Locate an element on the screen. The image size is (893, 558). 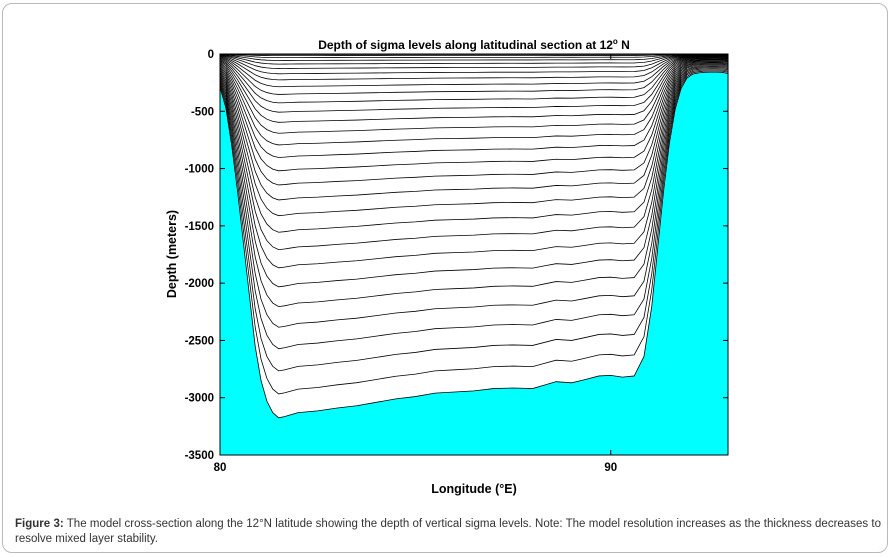
y-tick-label: -1500 is located at coordinates (199, 227).